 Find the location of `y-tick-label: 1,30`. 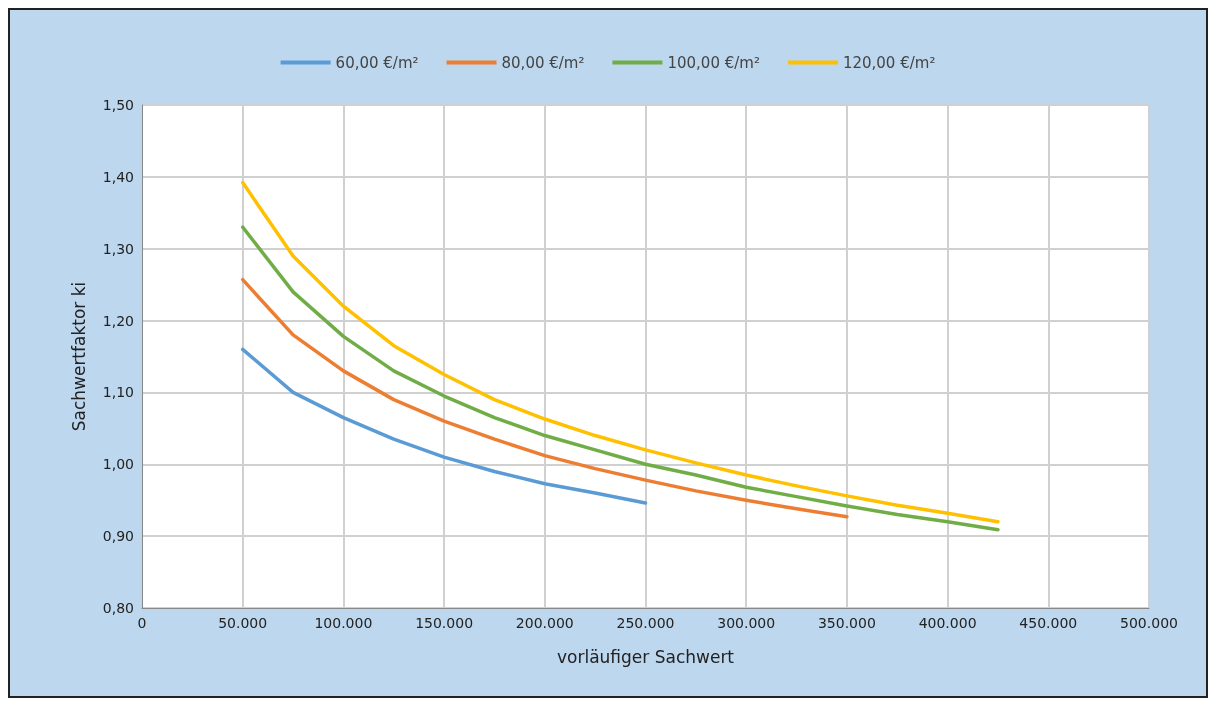

y-tick-label: 1,30 is located at coordinates (118, 248).